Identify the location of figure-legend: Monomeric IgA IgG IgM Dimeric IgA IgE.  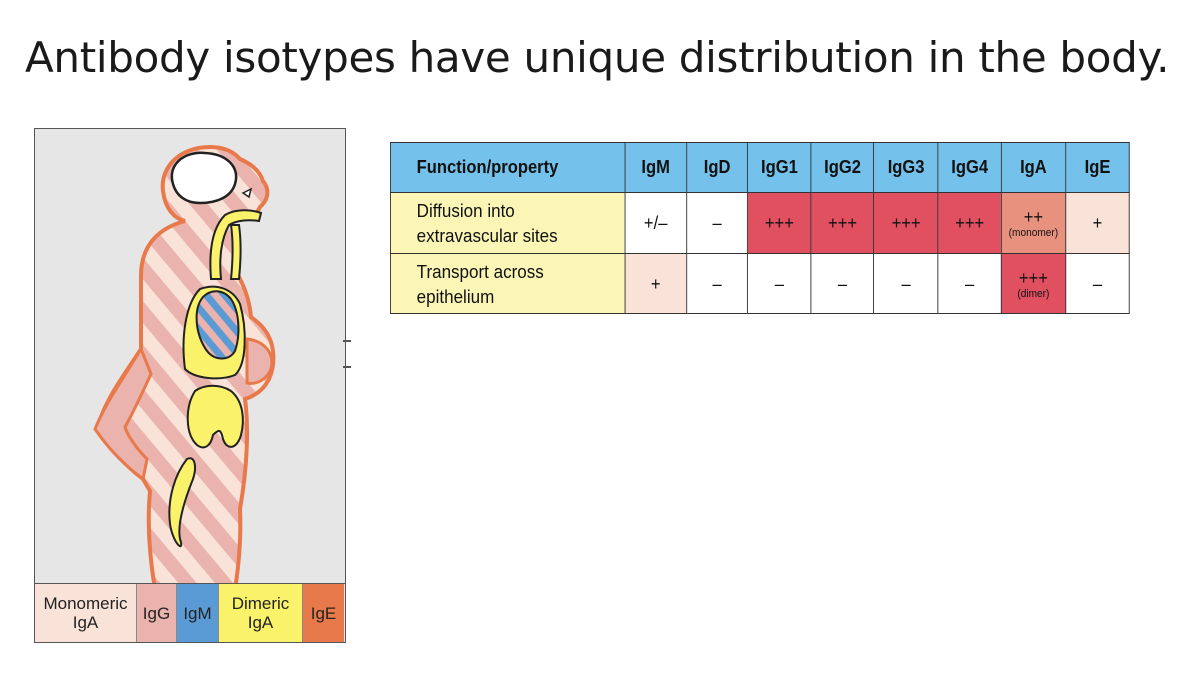
(190, 612).